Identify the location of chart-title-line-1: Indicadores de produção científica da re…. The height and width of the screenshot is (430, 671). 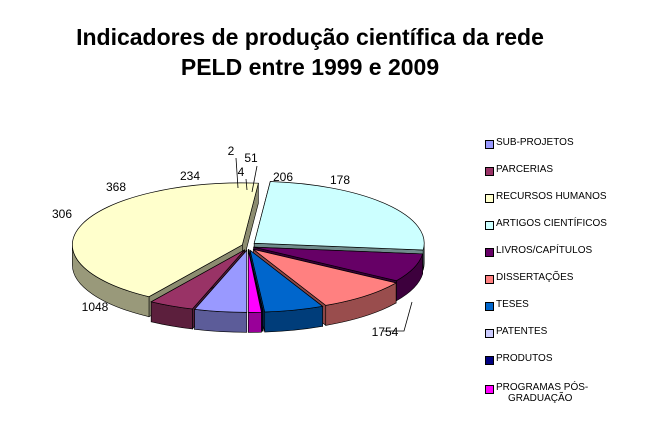
(310, 37).